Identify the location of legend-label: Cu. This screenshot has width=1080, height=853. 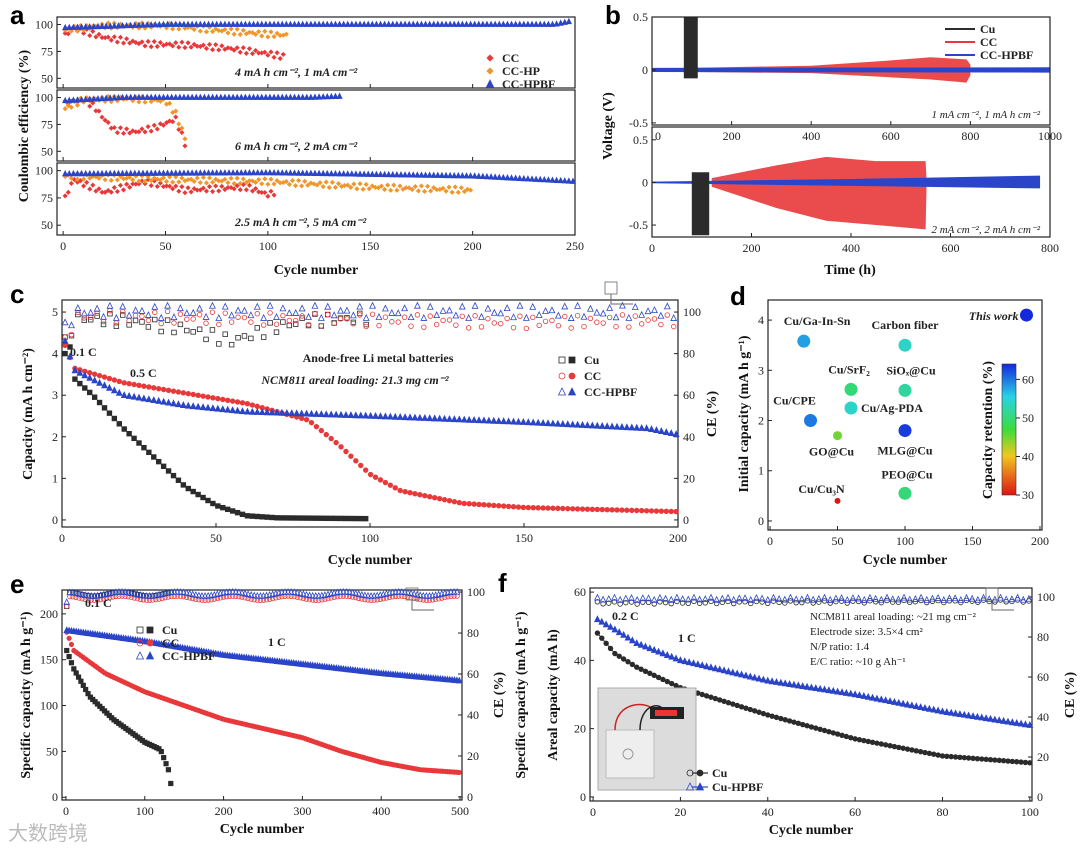
(720, 773).